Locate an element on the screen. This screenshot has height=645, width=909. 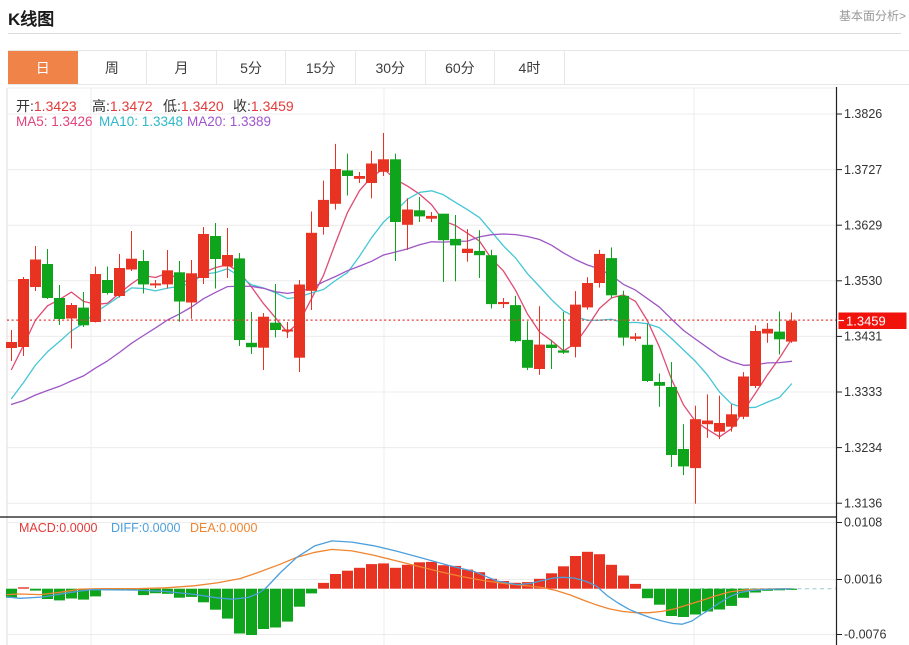
svg-text: 1.3629 is located at coordinates (863, 225).